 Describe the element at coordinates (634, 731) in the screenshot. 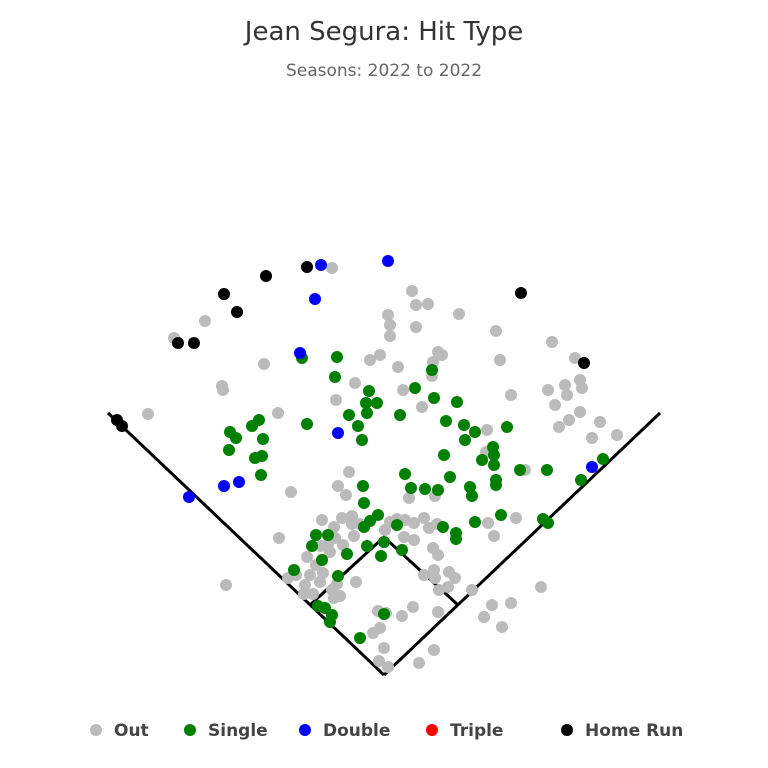

I see `legend-label: Home Run` at that location.